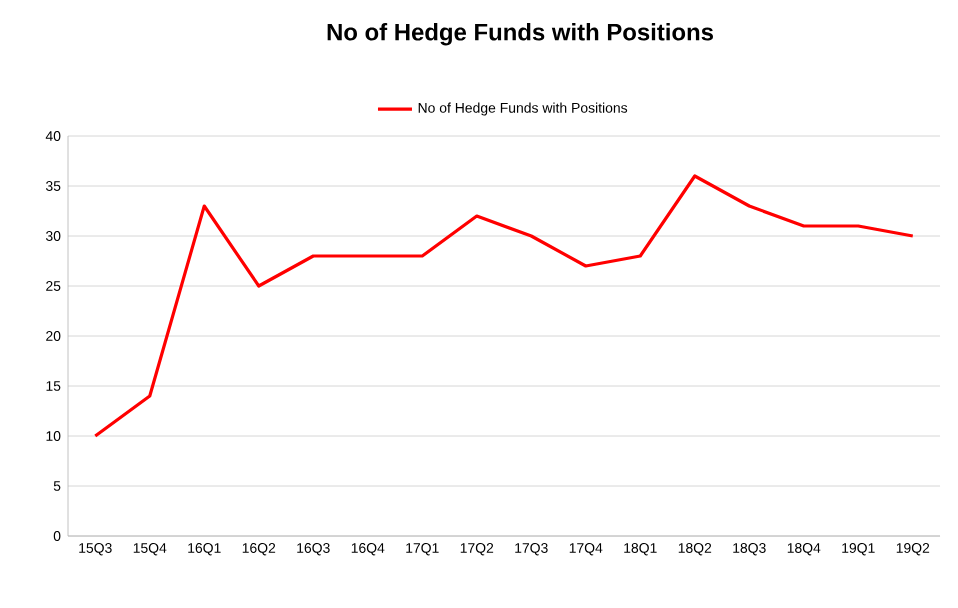  I want to click on chart-title: No of Hedge Funds with Positions, so click(520, 34).